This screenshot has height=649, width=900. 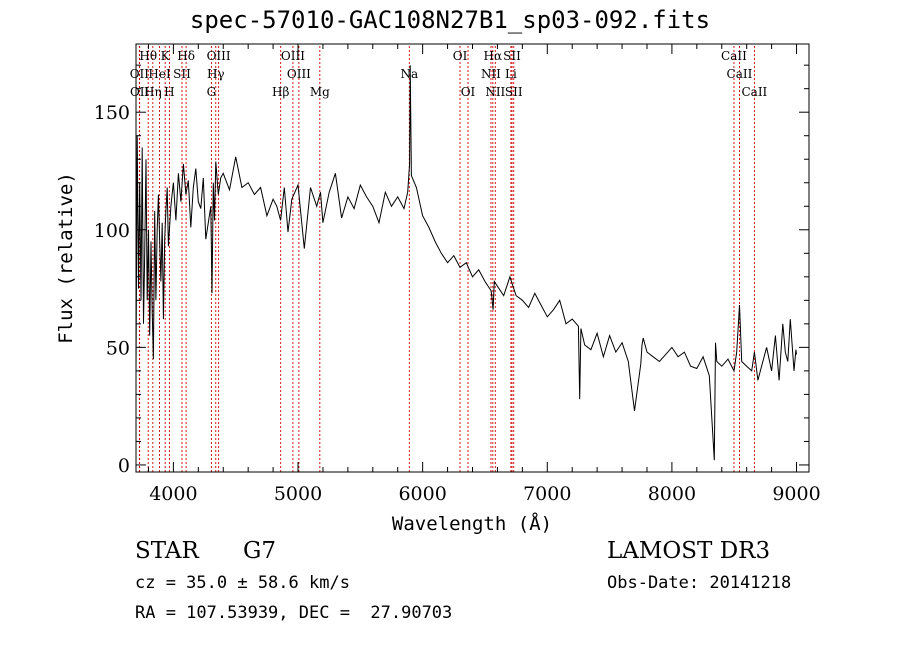 What do you see at coordinates (689, 551) in the screenshot?
I see `survey-label: LAMOST DR3` at bounding box center [689, 551].